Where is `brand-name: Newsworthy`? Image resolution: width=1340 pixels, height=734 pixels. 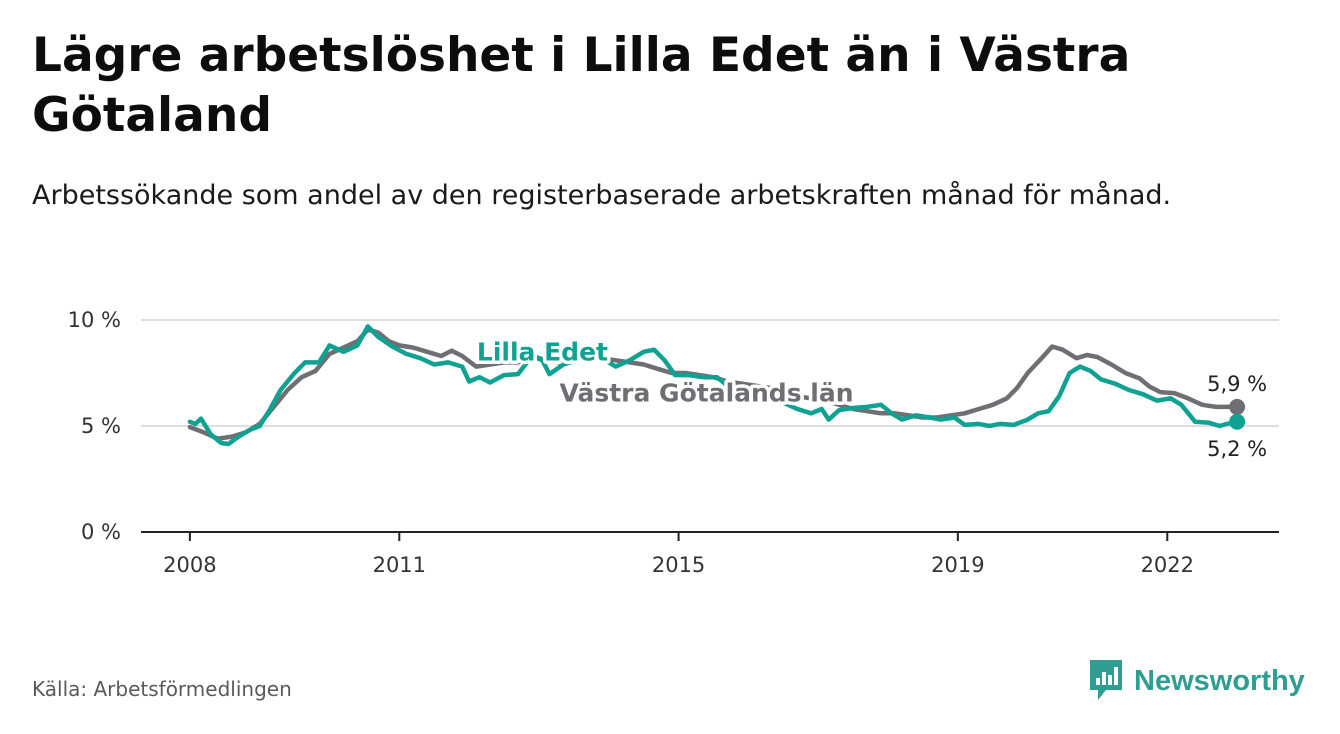
brand-name: Newsworthy is located at coordinates (1219, 680).